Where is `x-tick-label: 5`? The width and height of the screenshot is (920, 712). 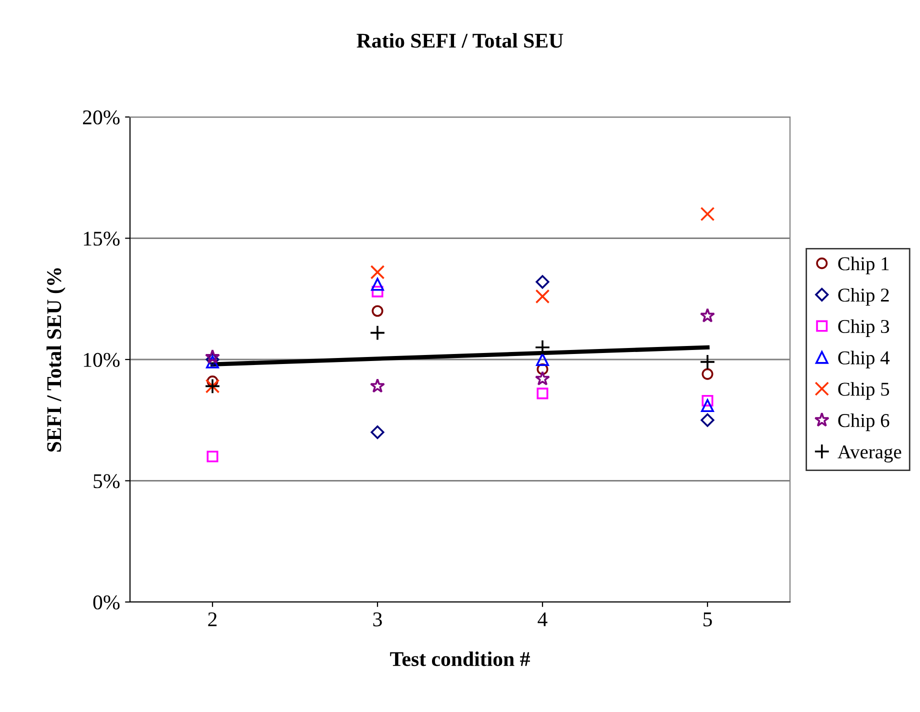
x-tick-label: 5 is located at coordinates (708, 619).